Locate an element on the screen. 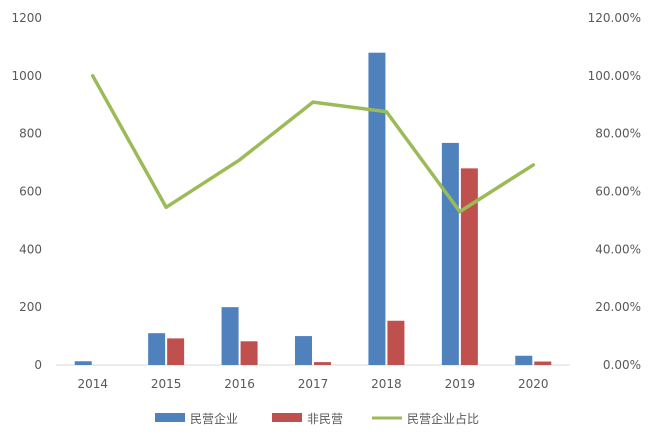 The width and height of the screenshot is (650, 442). legend-label: 民营企业占比 is located at coordinates (443, 418).